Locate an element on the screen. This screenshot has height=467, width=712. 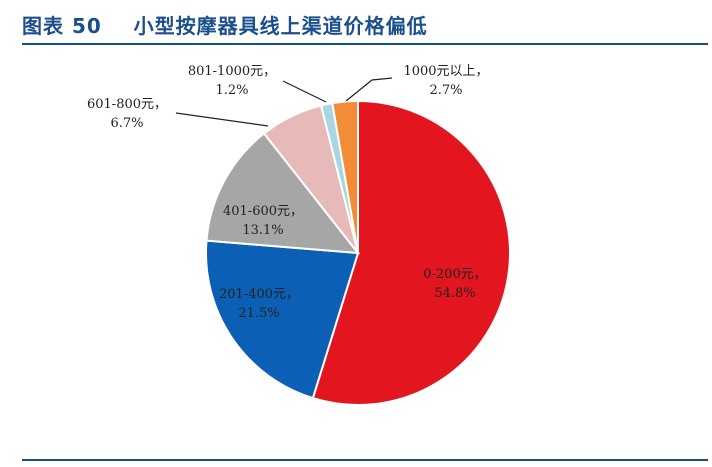
title-bar: 图表 50 小型按摩器具线上渠道价格偏低 is located at coordinates (356, 22).